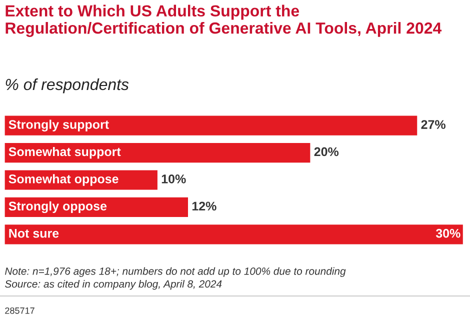 Image resolution: width=470 pixels, height=320 pixels. What do you see at coordinates (19, 310) in the screenshot?
I see `text: 285717` at bounding box center [19, 310].